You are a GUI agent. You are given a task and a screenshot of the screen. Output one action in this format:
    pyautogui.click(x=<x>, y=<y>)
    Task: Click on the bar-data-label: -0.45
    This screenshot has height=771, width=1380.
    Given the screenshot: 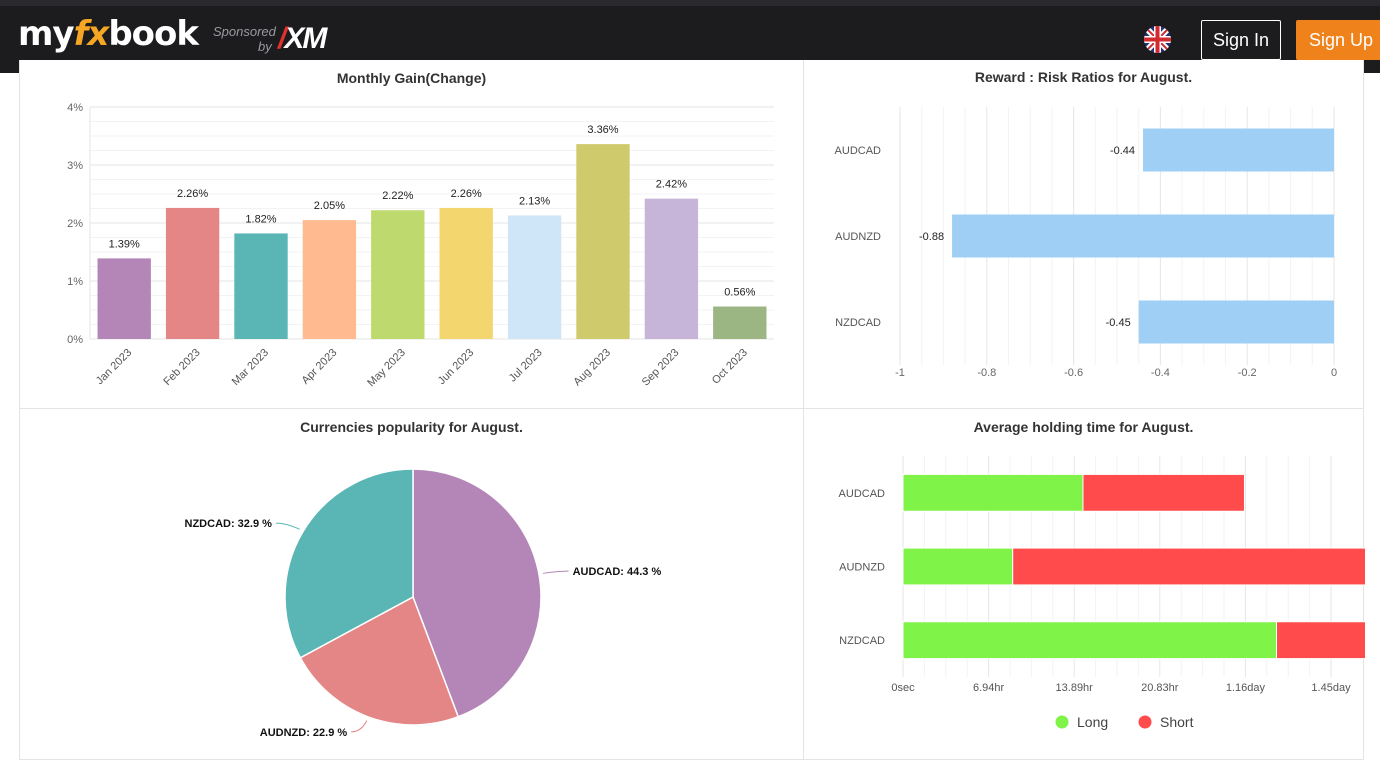 What is the action you would take?
    pyautogui.click(x=1118, y=323)
    